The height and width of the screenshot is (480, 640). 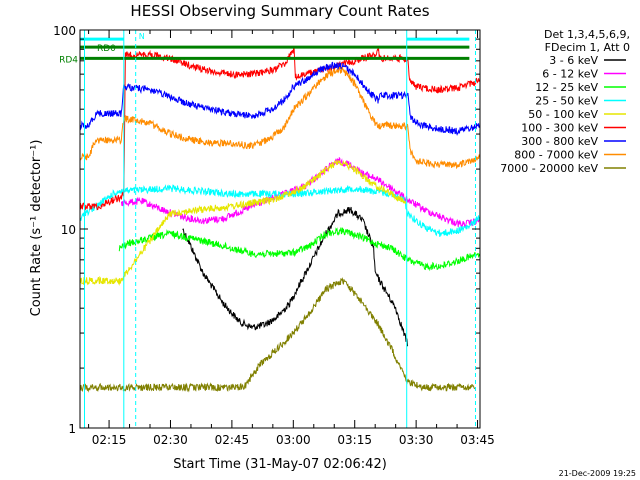 What do you see at coordinates (573, 60) in the screenshot?
I see `legend-label-0: 3 - 6 keV` at bounding box center [573, 60].